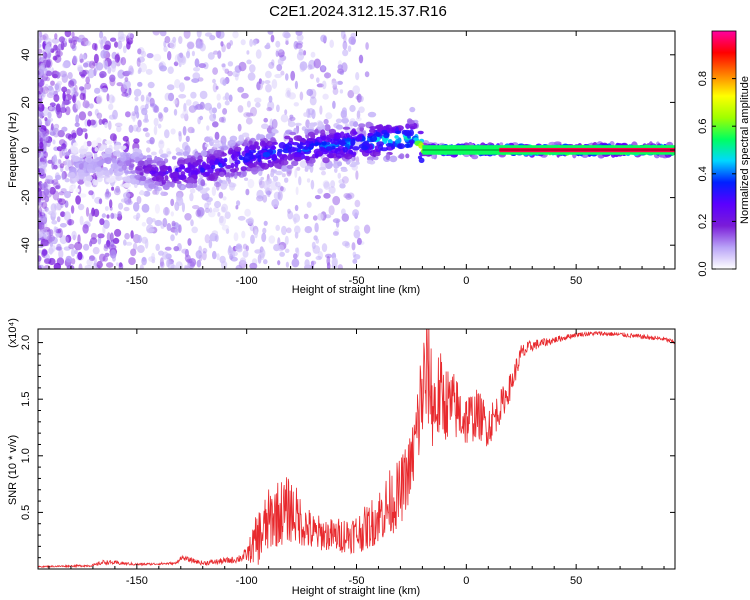 This screenshot has width=750, height=600. I want to click on spectrogram-x-axis-label: Height of straight line (km), so click(356, 290).